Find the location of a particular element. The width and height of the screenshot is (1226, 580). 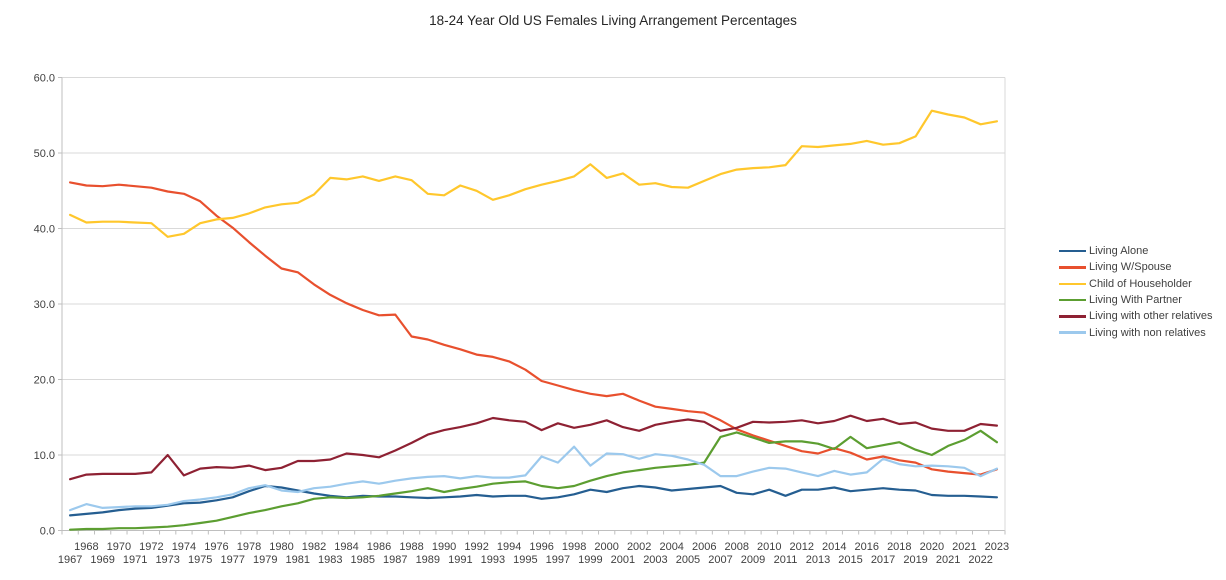

x-tick-label: 1975 is located at coordinates (200, 560).